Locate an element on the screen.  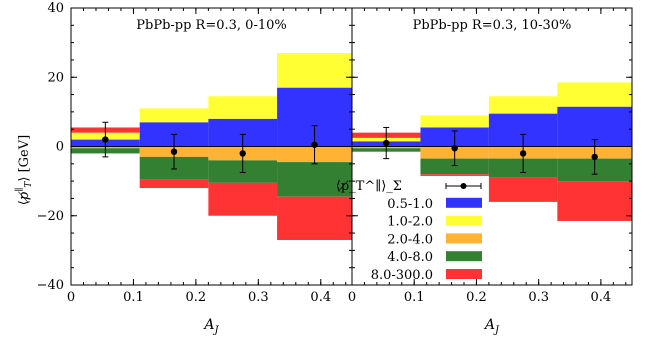
panel-title: PbPb-pp R=0.3, 10-30% is located at coordinates (492, 25).